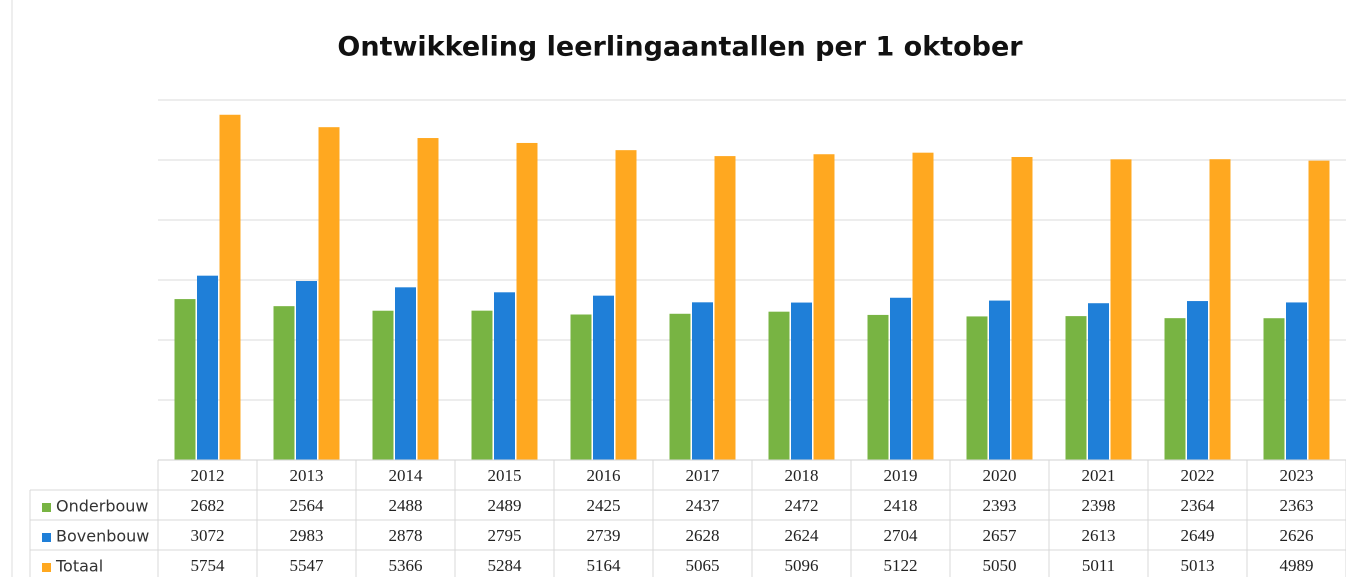 Image resolution: width=1346 pixels, height=577 pixels. I want to click on table-value: 2626, so click(1297, 535).